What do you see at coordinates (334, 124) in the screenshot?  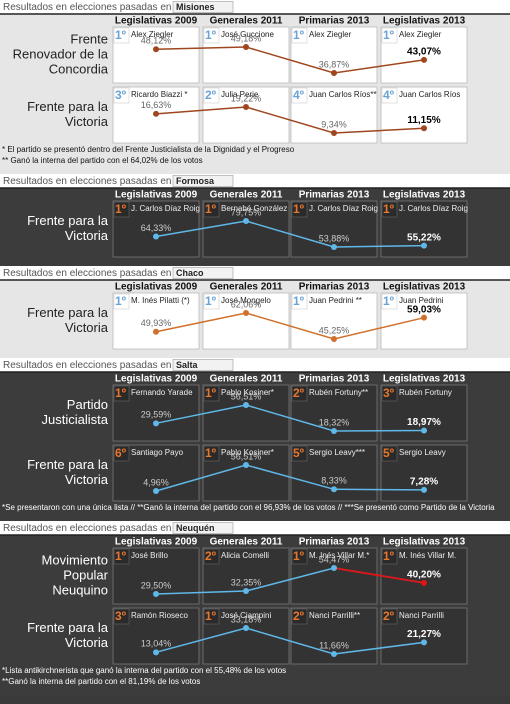 I see `value-label: 9,34%` at bounding box center [334, 124].